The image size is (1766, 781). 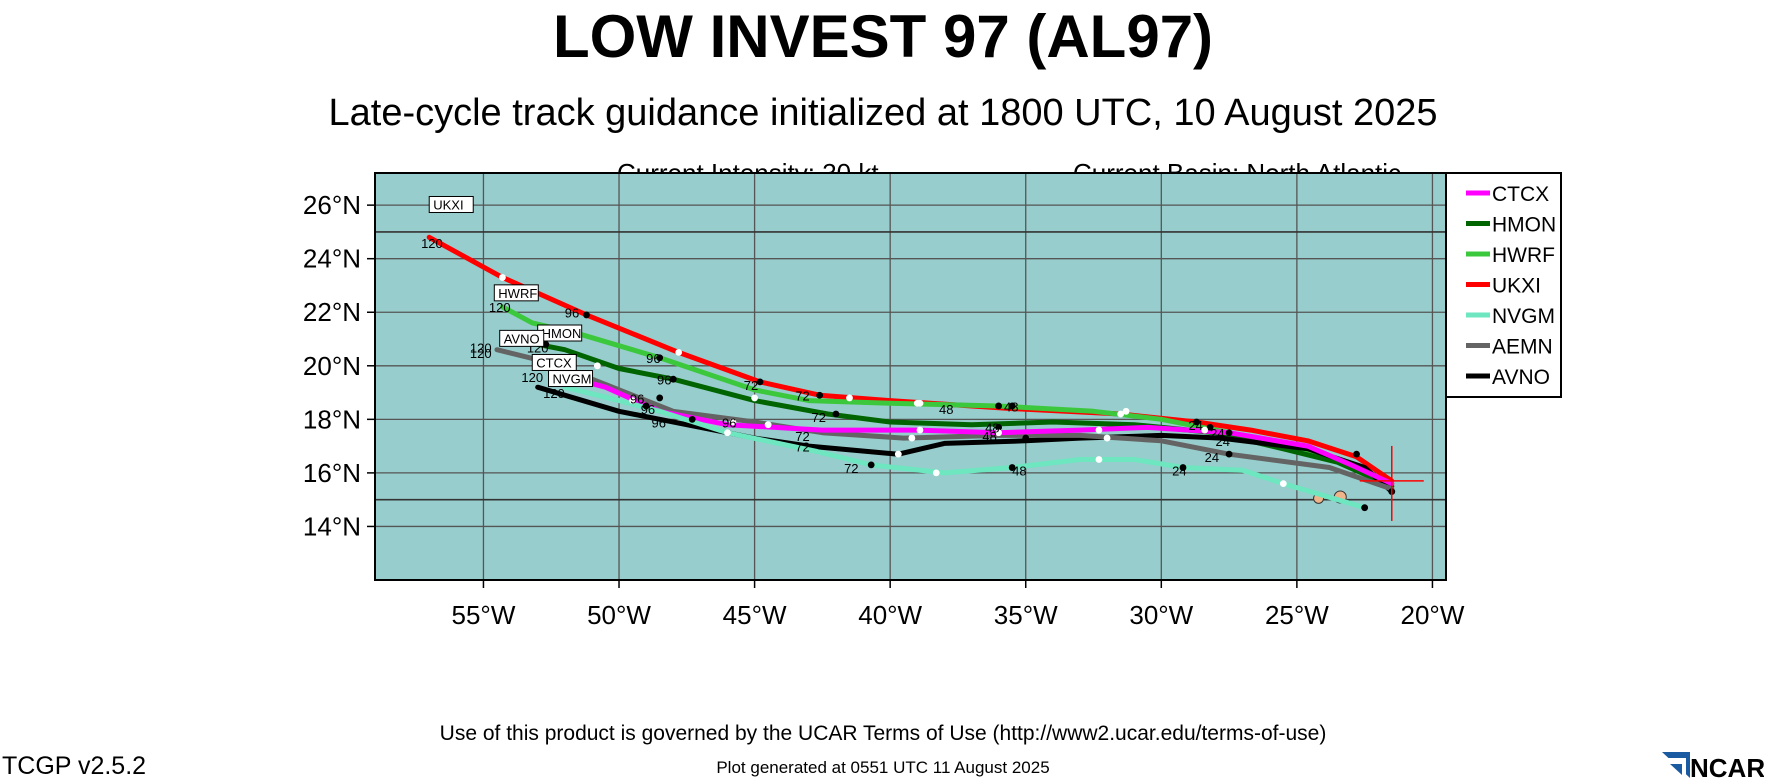 What do you see at coordinates (1433, 615) in the screenshot?
I see `lon-tick-label: 20°W` at bounding box center [1433, 615].